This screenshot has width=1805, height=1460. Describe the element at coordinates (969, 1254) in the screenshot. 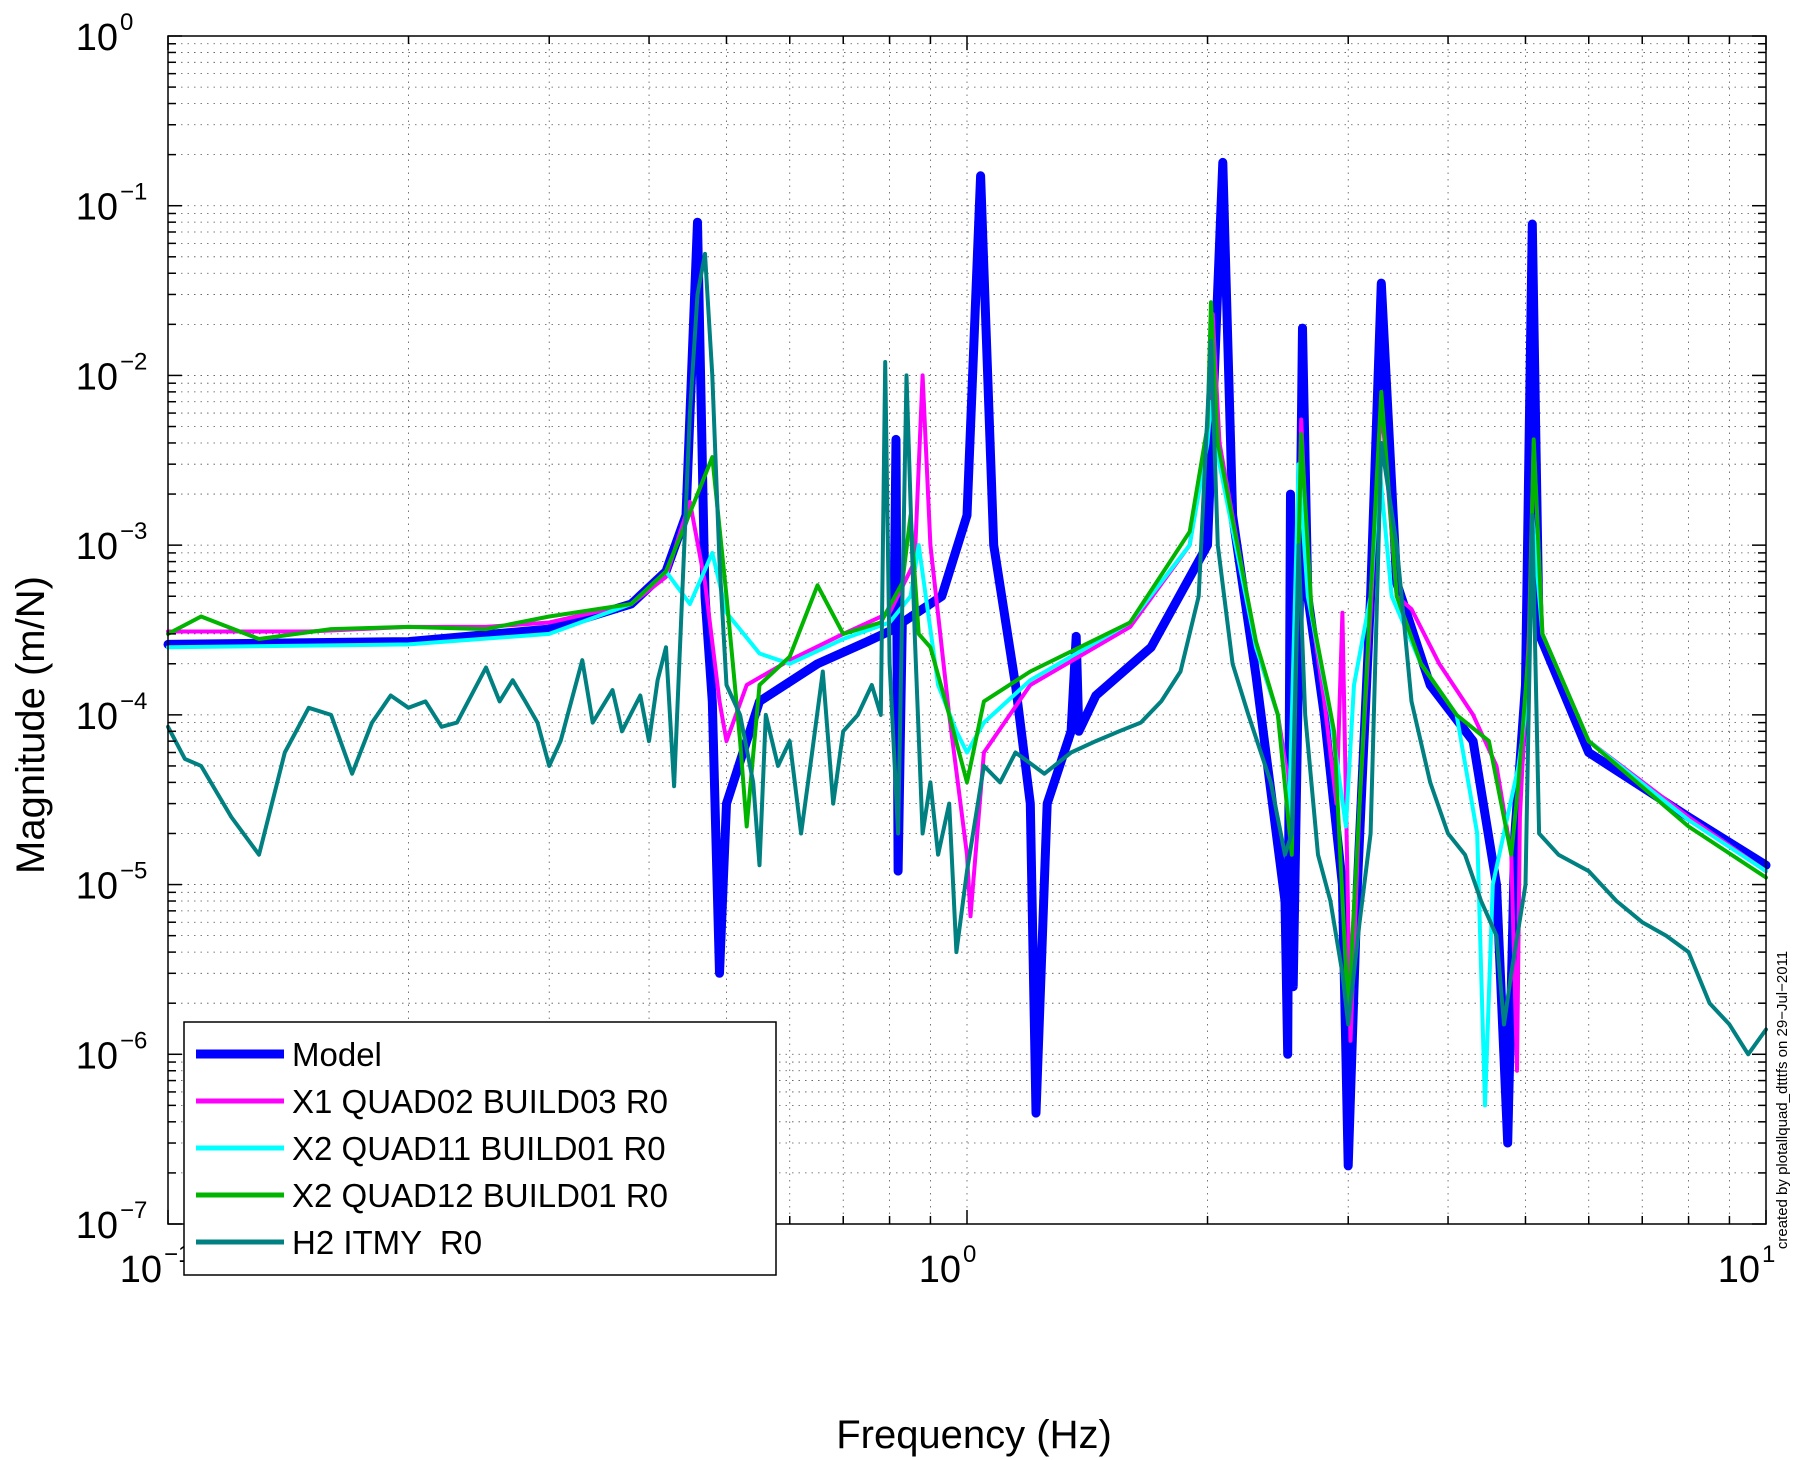

I see `x-tick-label-exponent: 0` at that location.